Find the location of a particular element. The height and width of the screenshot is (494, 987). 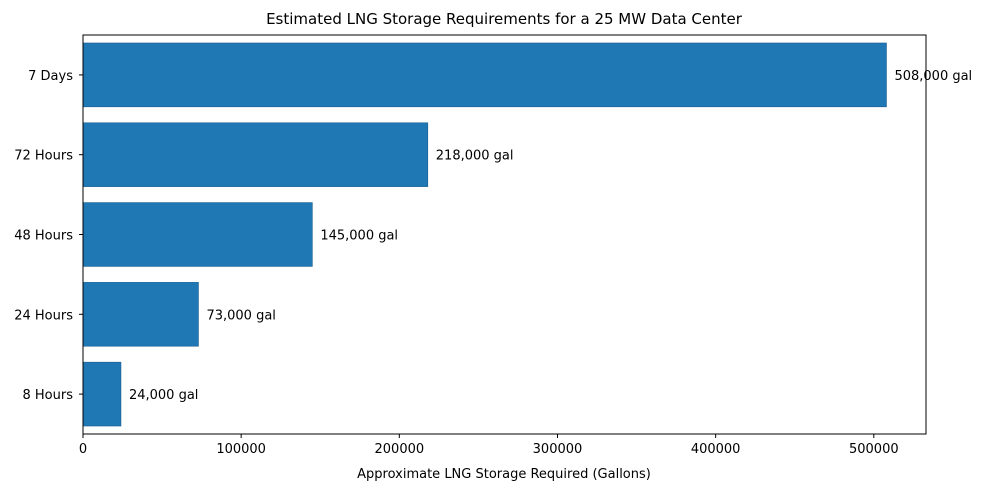

y-tick-label: 8 Hours is located at coordinates (48, 395).